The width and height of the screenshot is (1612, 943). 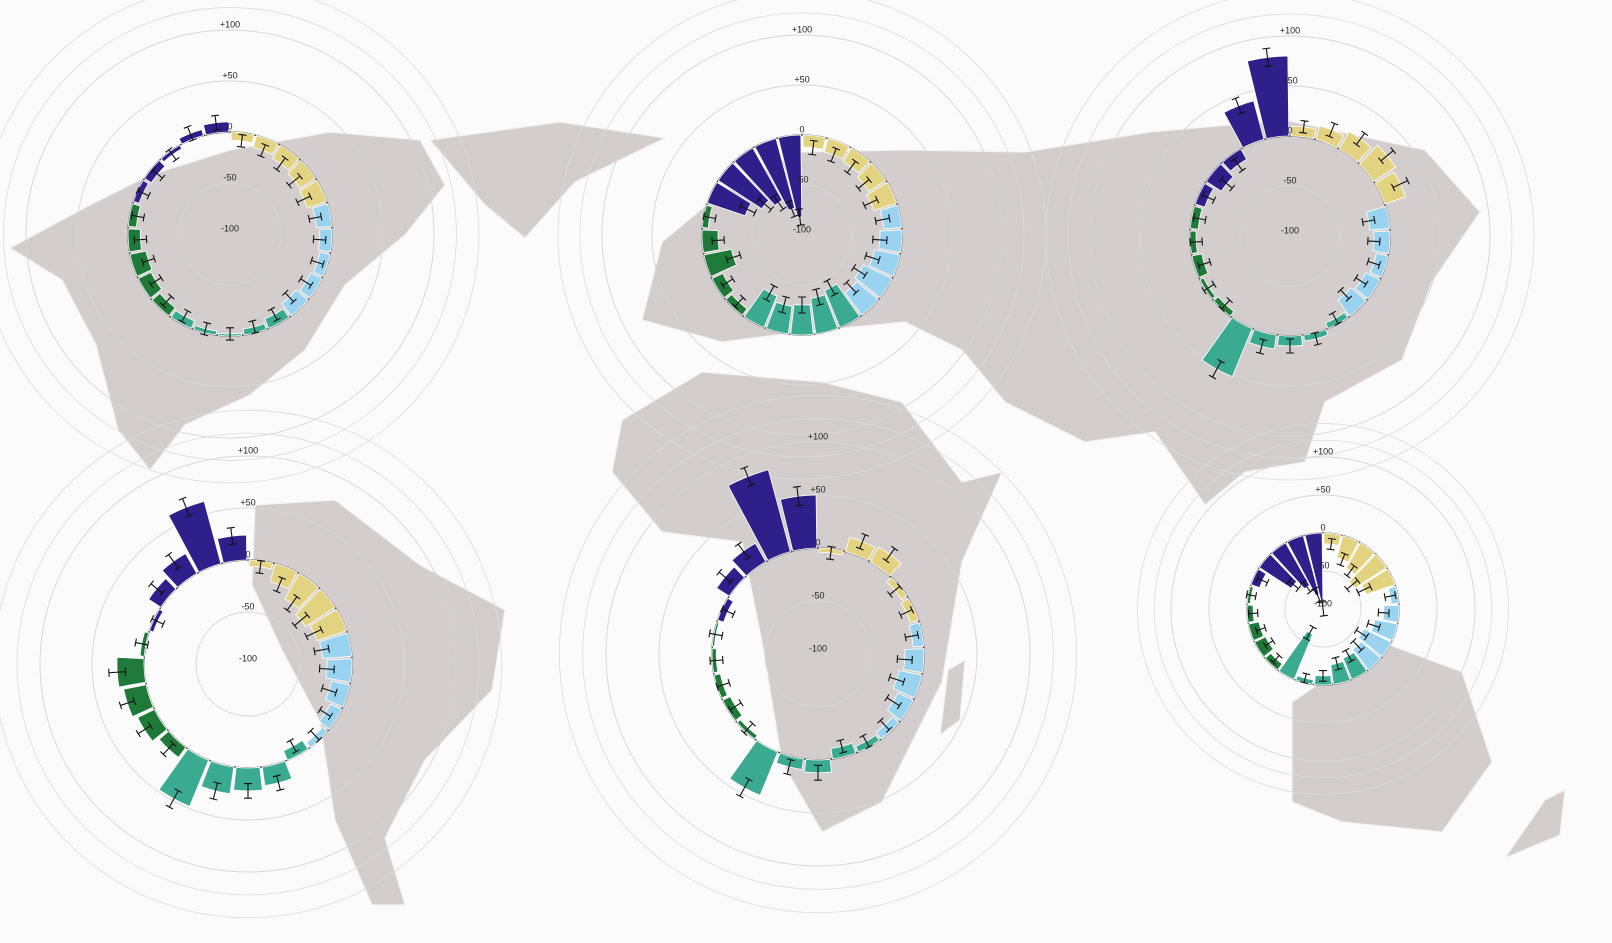 What do you see at coordinates (1322, 489) in the screenshot?
I see `ring-label: +50` at bounding box center [1322, 489].